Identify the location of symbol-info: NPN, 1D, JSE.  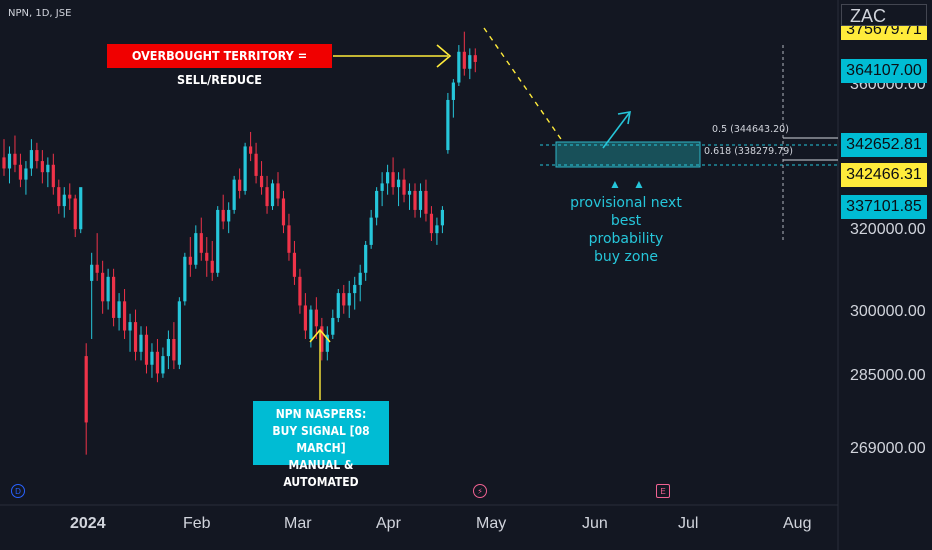
(40, 13).